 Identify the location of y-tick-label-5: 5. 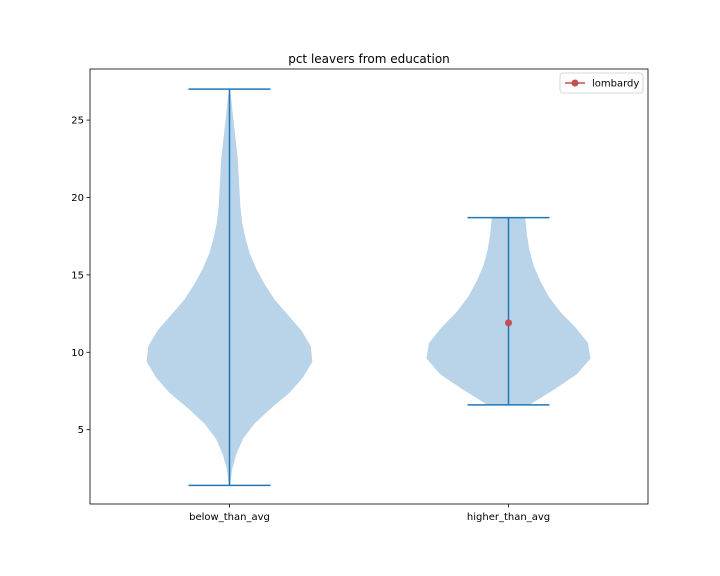
(81, 430).